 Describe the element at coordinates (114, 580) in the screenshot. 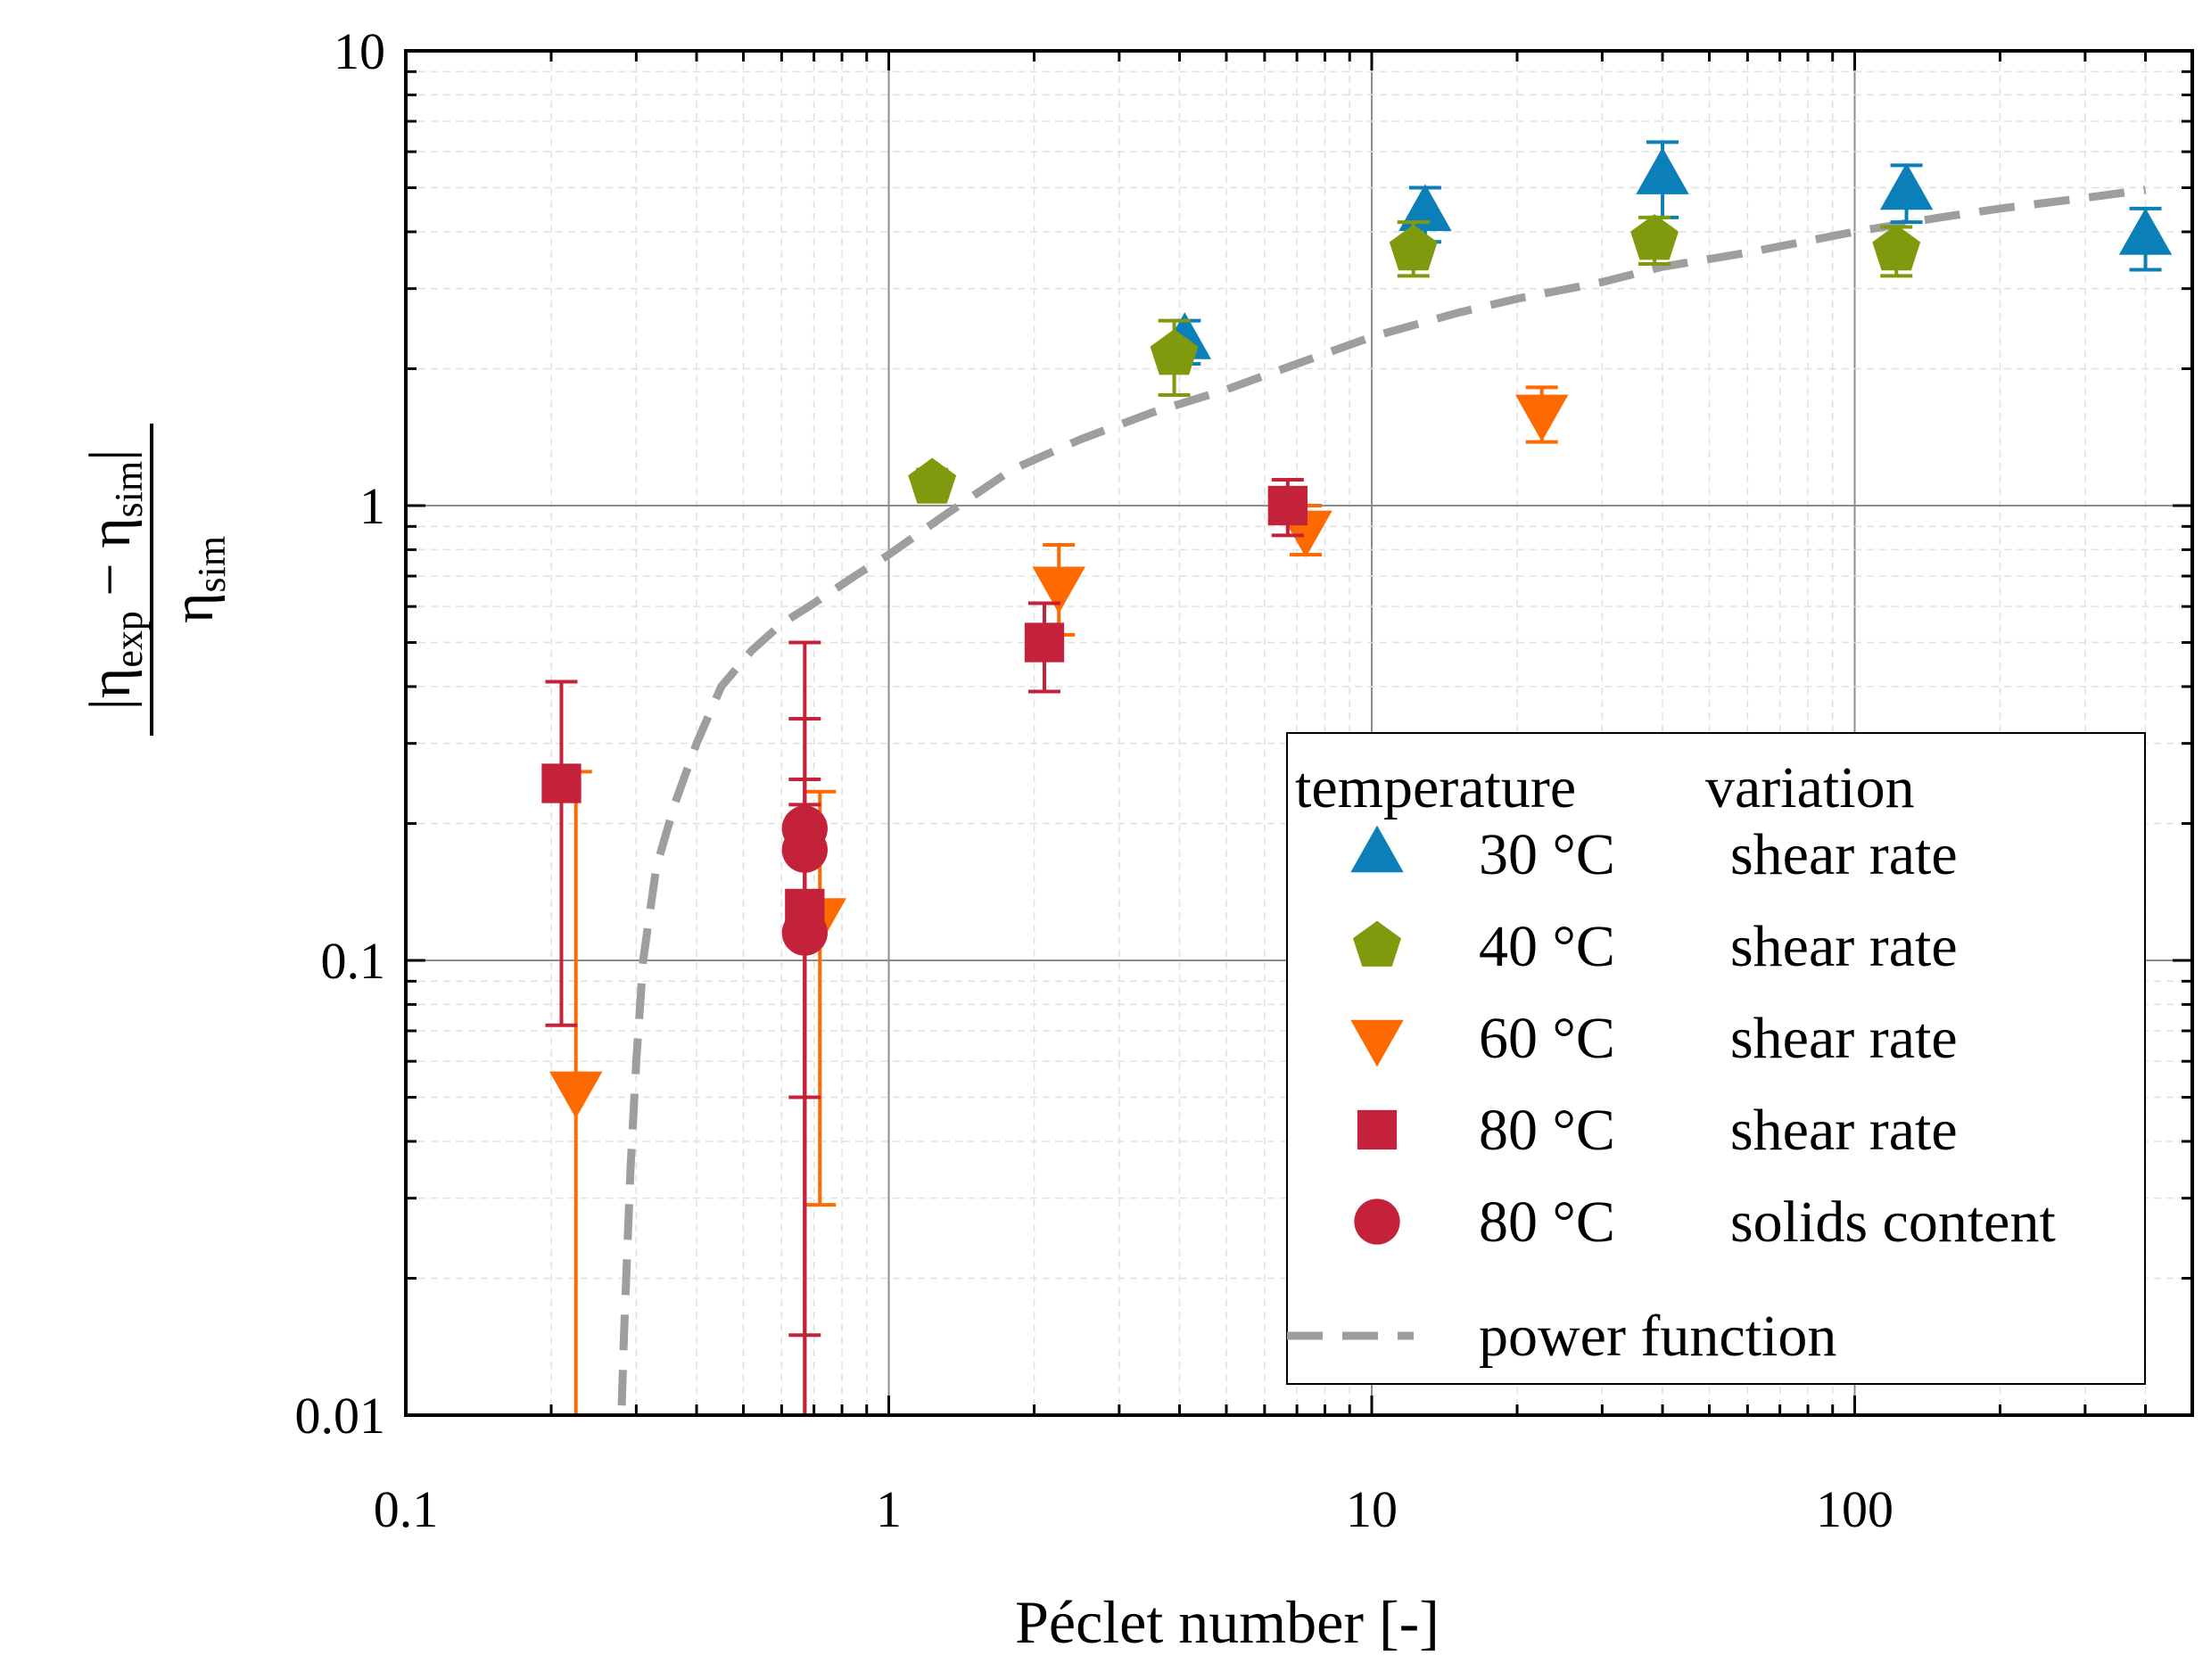

I see `y-axis-numerator: |ηexp − ηsim|` at that location.